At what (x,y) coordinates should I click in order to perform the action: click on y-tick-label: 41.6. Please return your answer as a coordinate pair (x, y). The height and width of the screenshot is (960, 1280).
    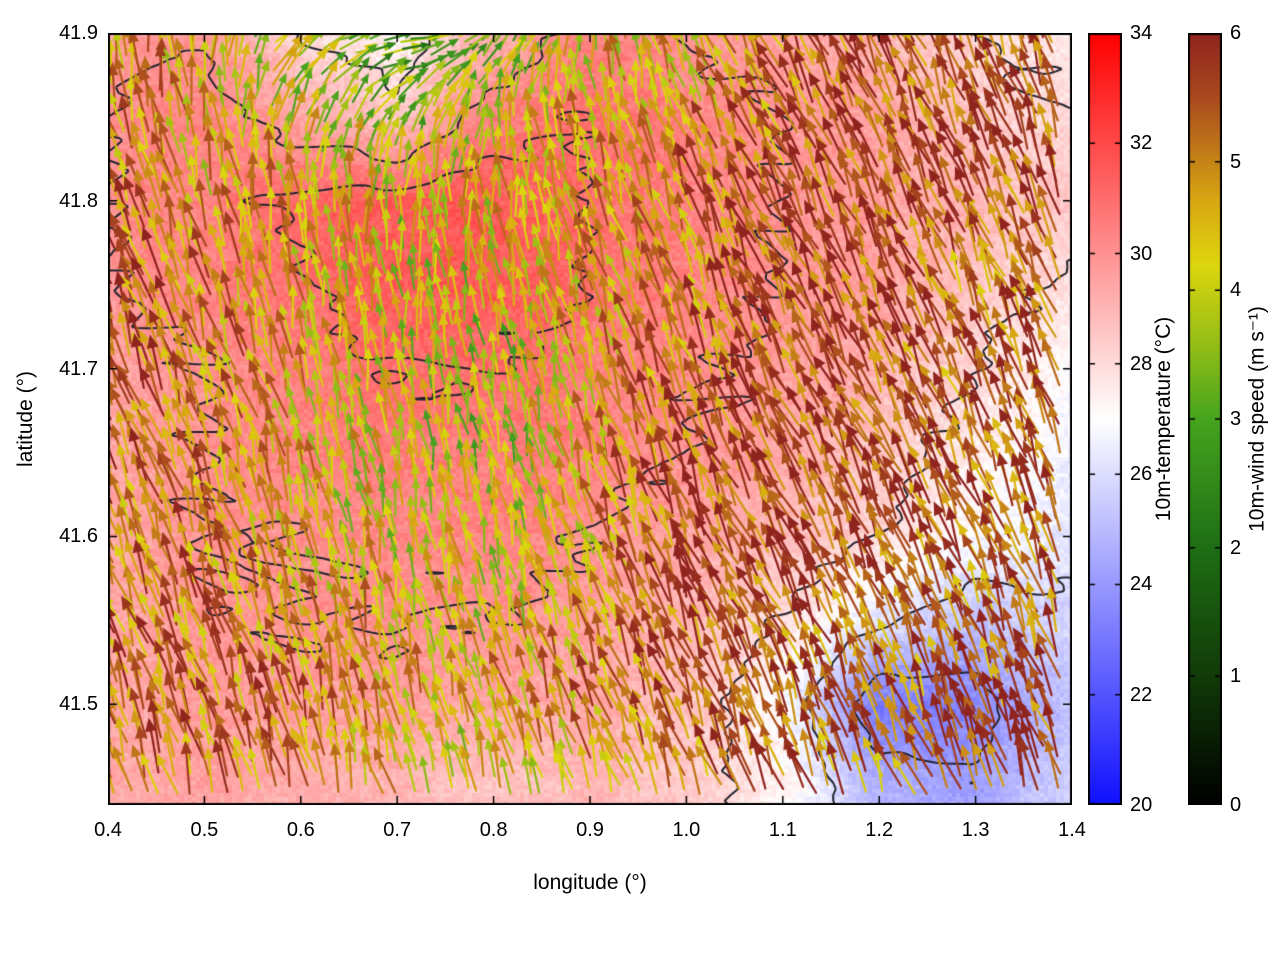
    Looking at the image, I should click on (78, 536).